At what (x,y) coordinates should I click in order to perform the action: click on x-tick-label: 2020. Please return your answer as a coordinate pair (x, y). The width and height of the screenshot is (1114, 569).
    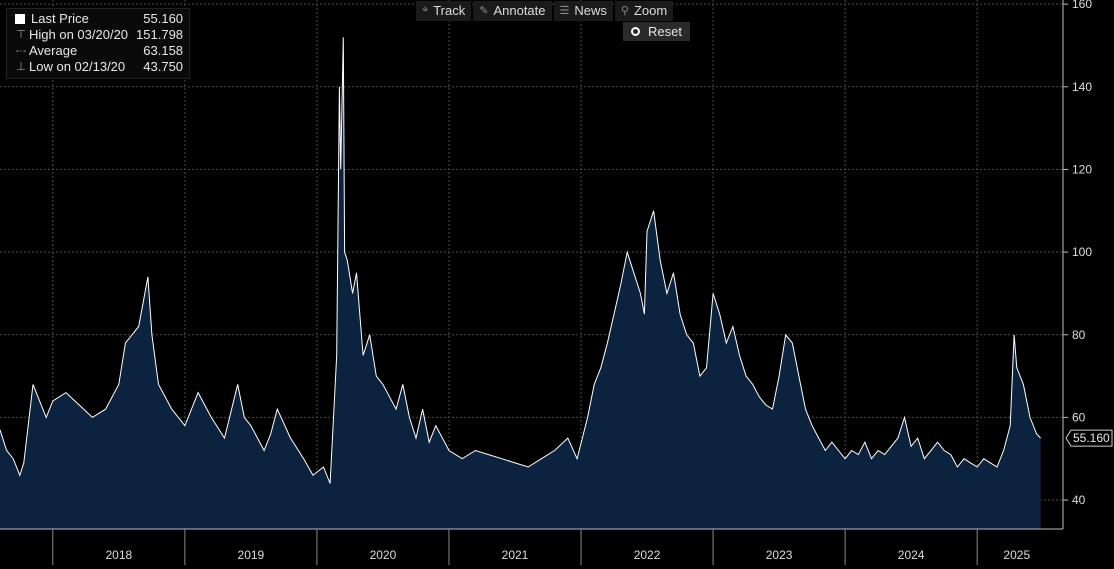
    Looking at the image, I should click on (383, 555).